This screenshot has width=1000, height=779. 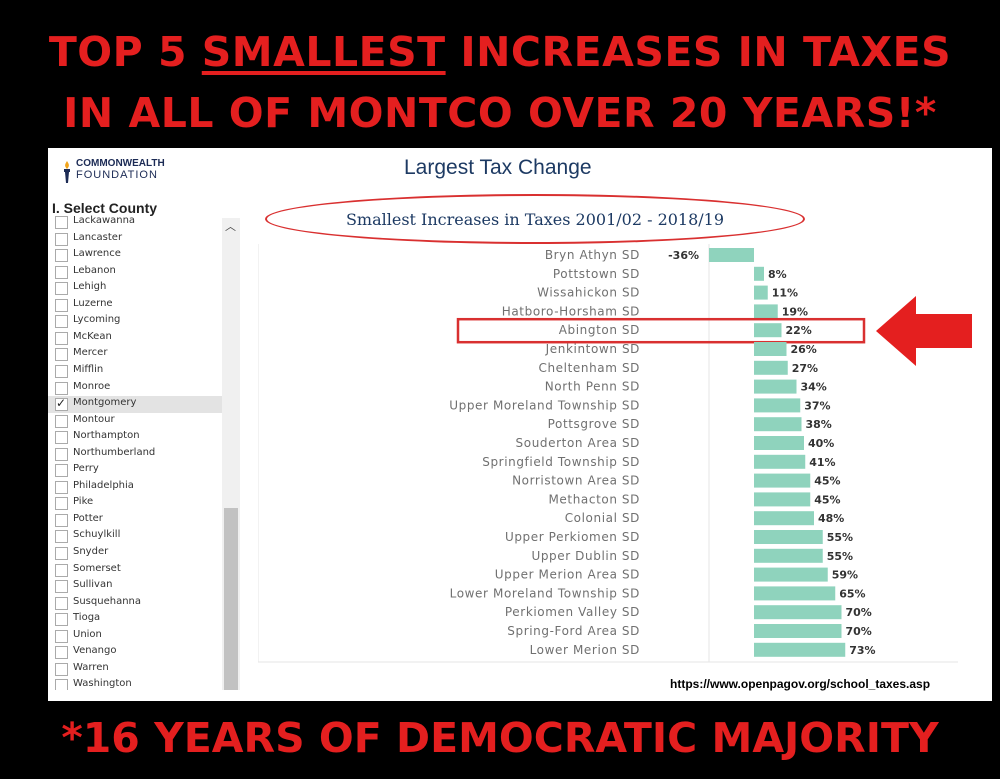 What do you see at coordinates (135, 321) in the screenshot?
I see `county-item: Lycoming` at bounding box center [135, 321].